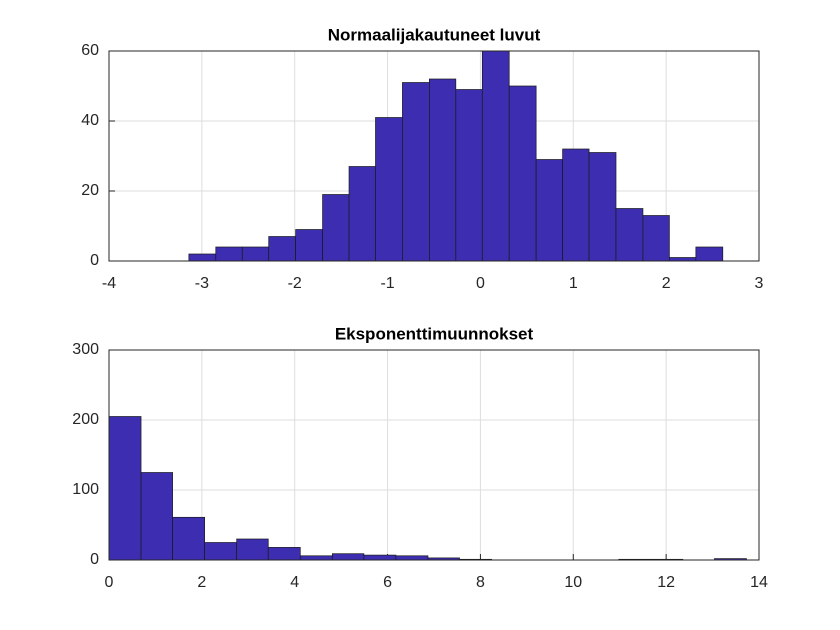  I want to click on x-tick-label: -3, so click(202, 283).